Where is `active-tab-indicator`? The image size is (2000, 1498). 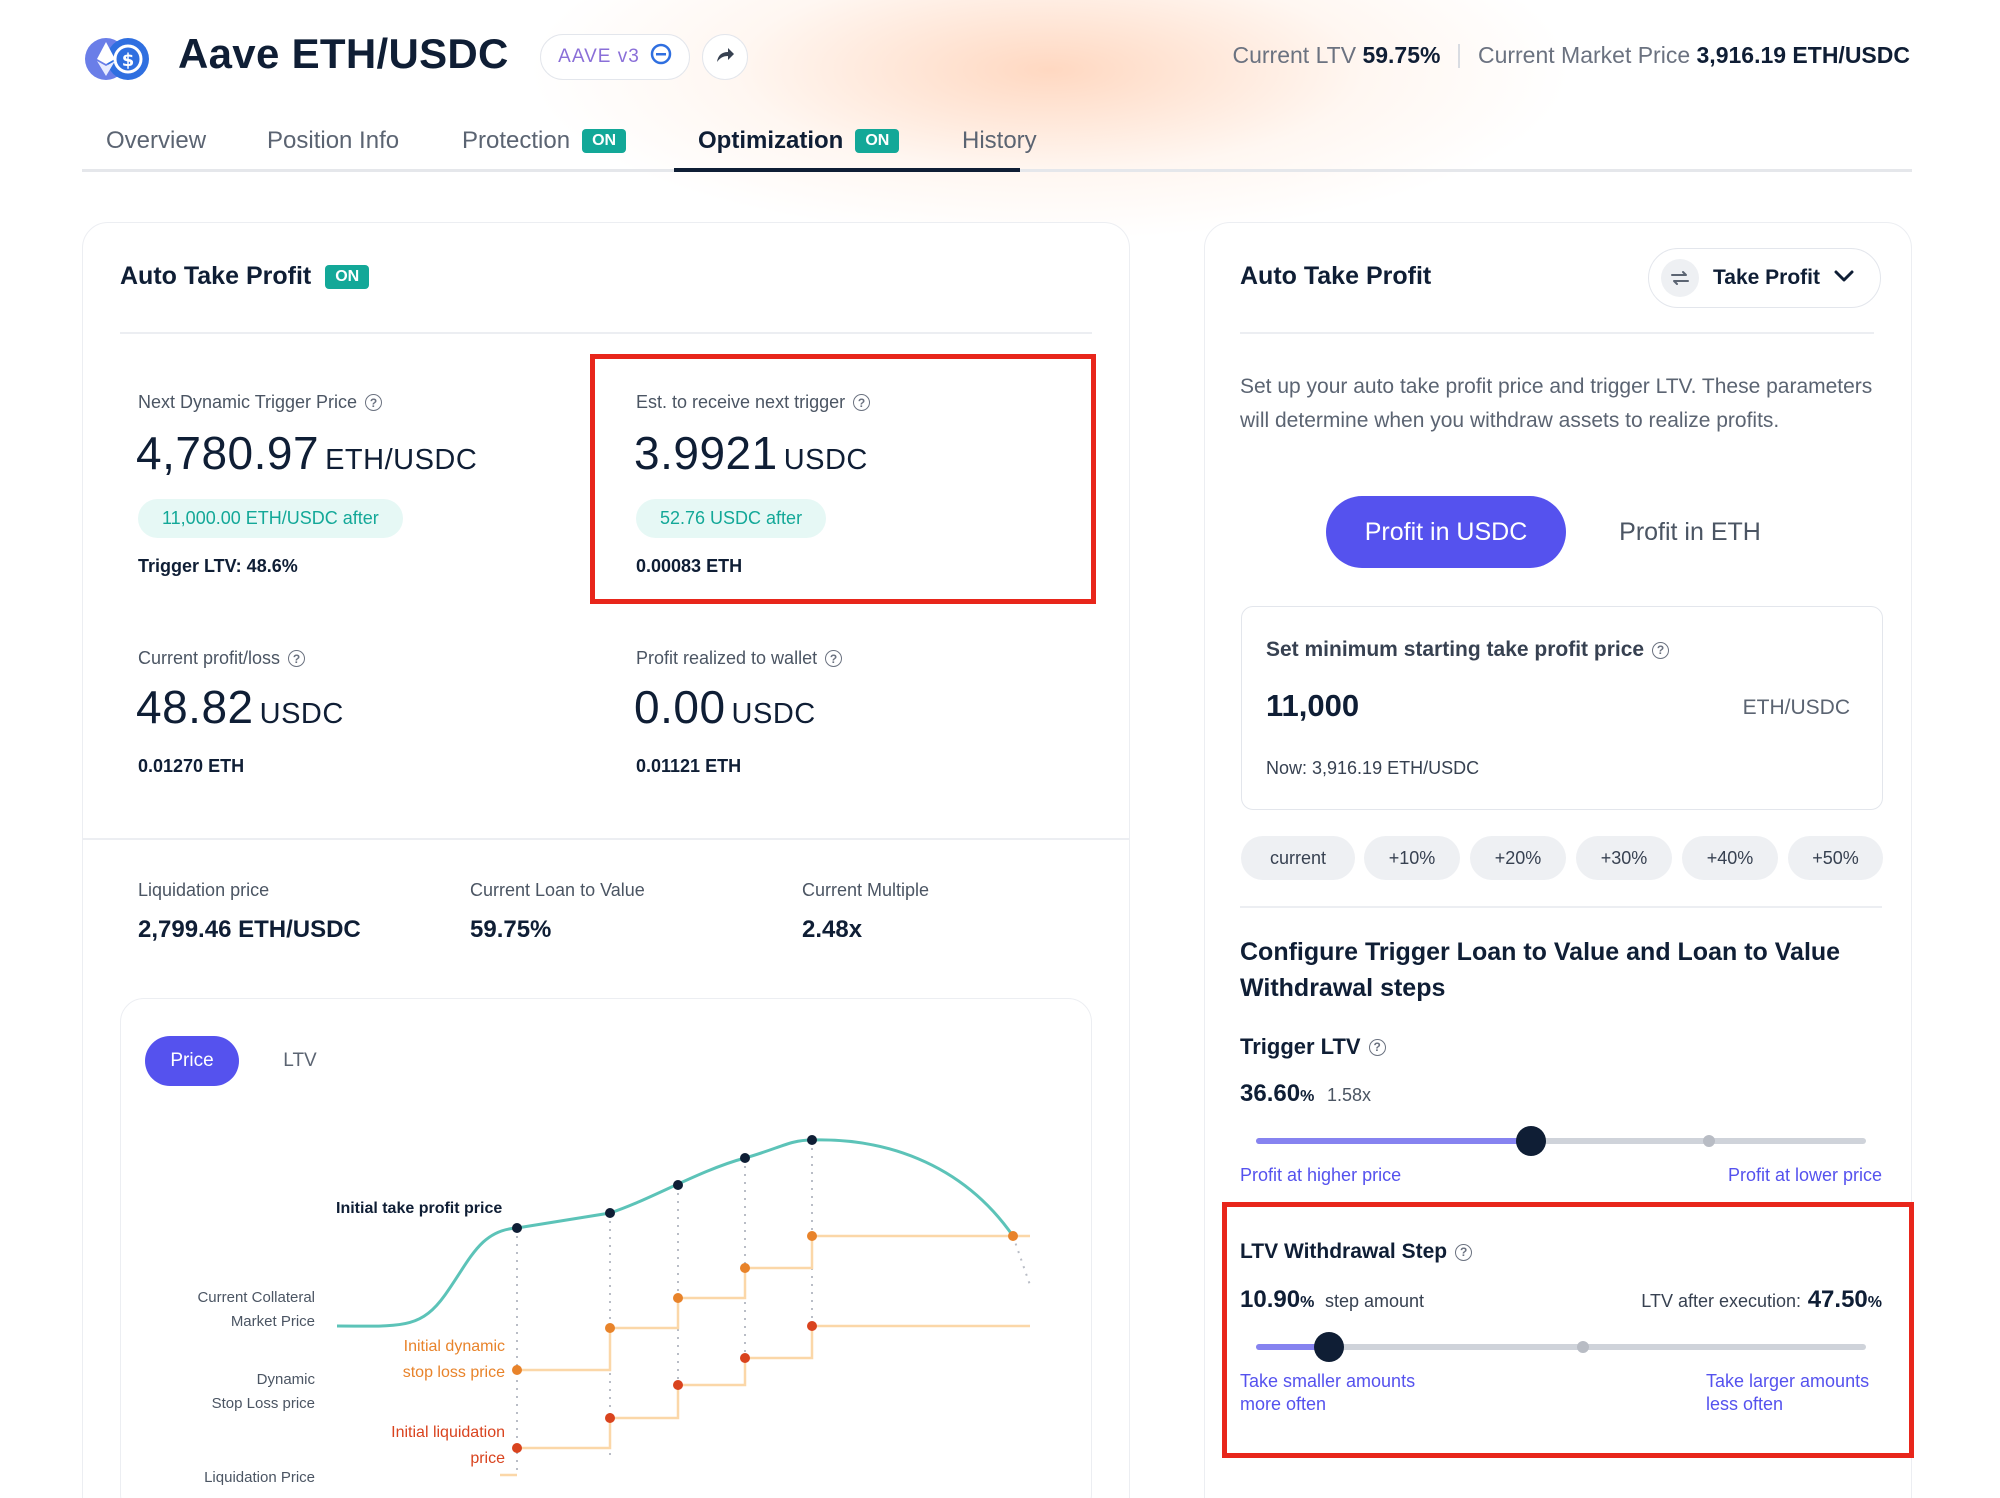
active-tab-indicator is located at coordinates (847, 170).